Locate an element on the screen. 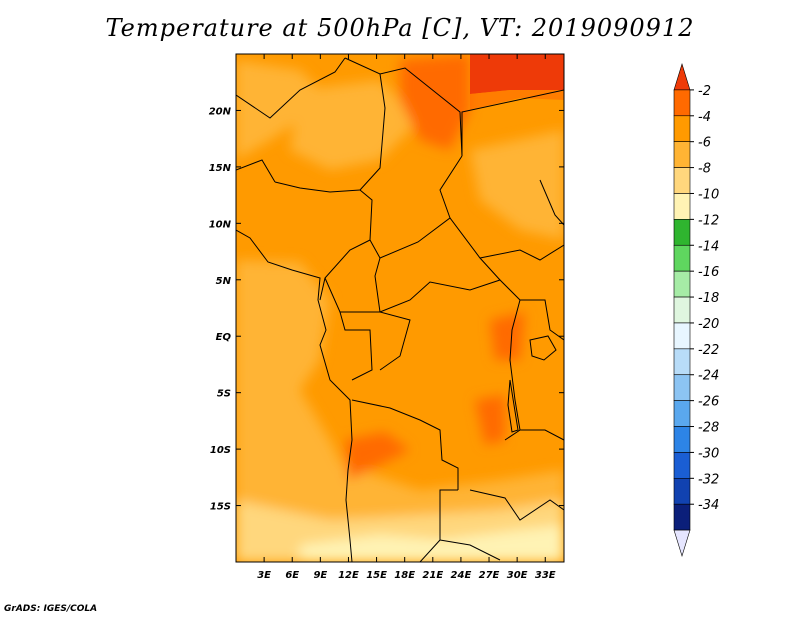 The image size is (800, 618). colorbar-label: -10 is located at coordinates (708, 194).